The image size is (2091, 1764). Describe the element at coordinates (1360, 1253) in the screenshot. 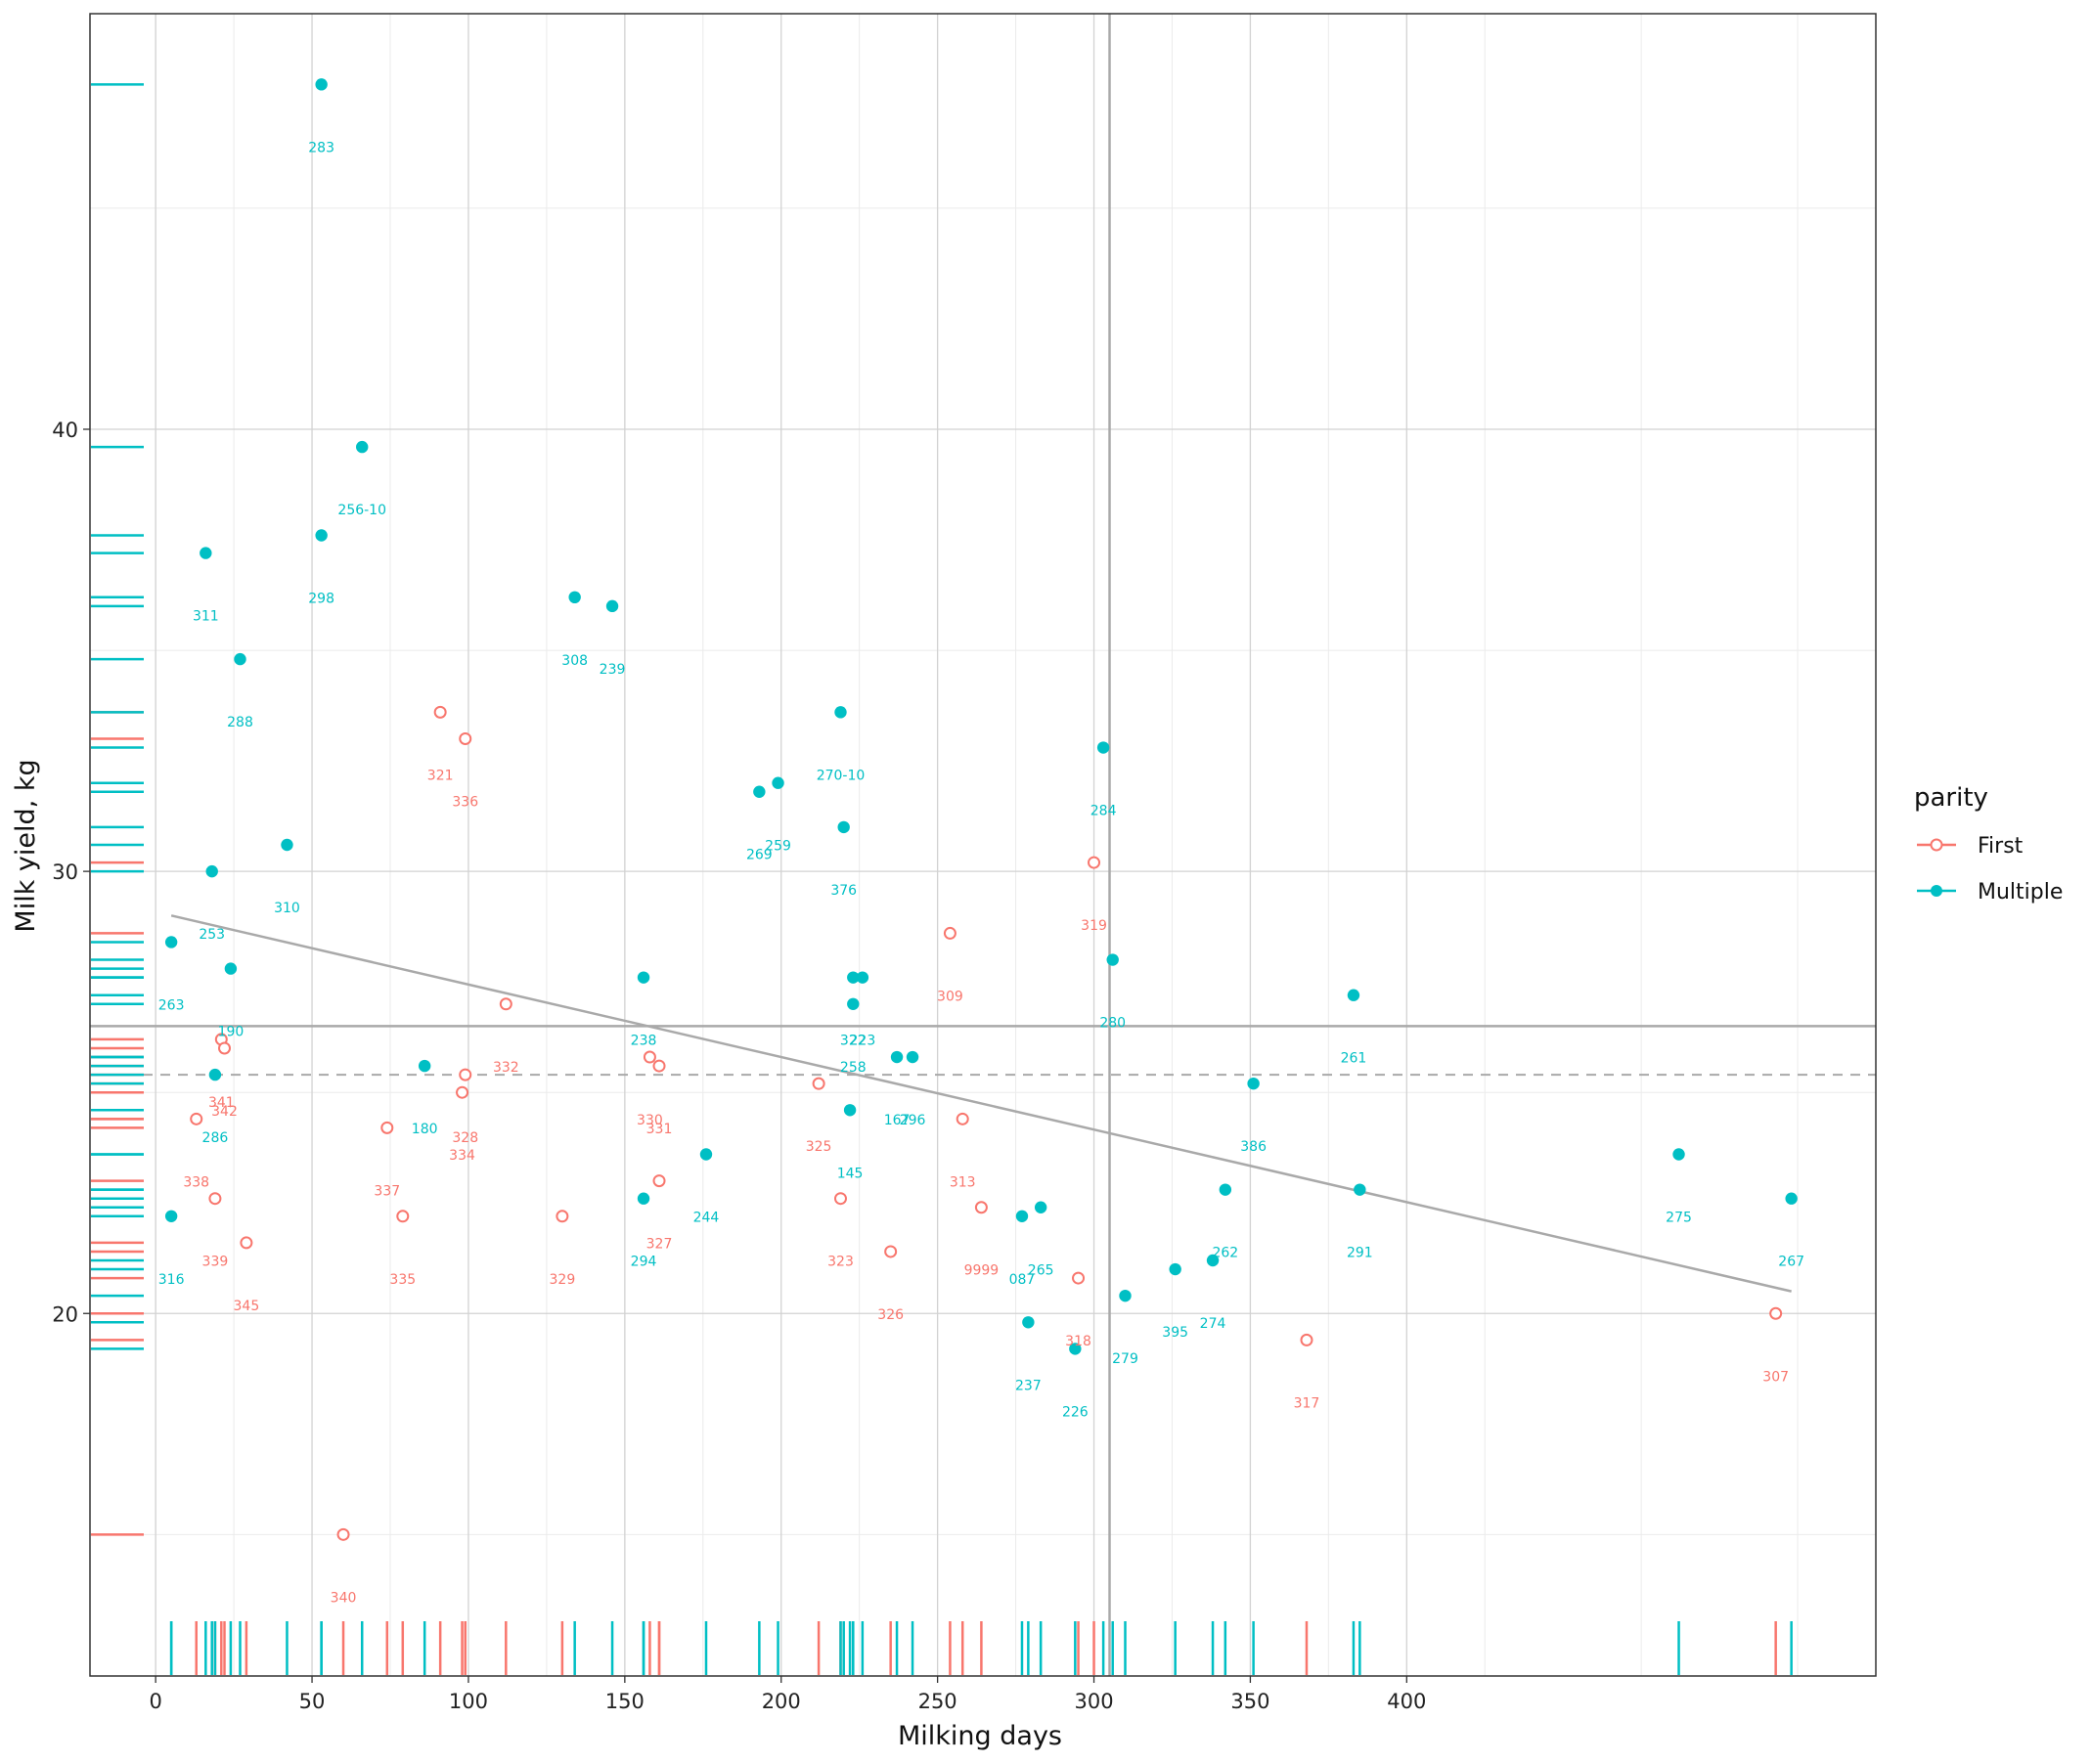

I see `point-label: 291` at that location.